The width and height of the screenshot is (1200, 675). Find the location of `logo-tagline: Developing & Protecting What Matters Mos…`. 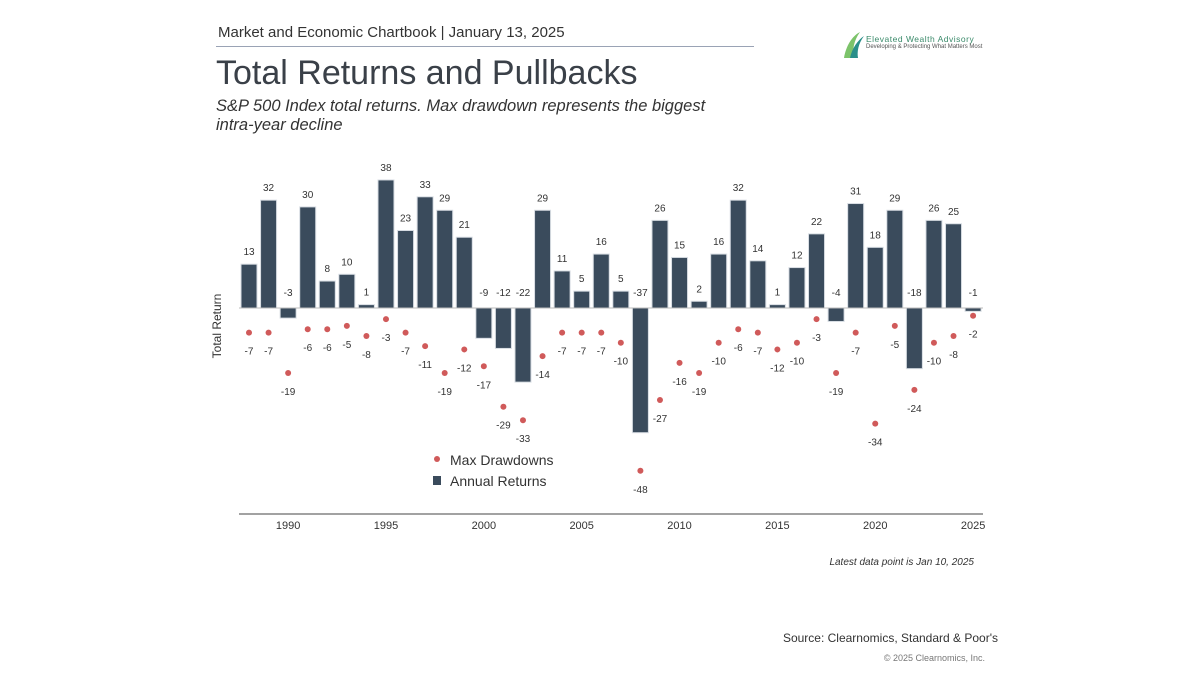

logo-tagline: Developing & Protecting What Matters Mos… is located at coordinates (924, 47).